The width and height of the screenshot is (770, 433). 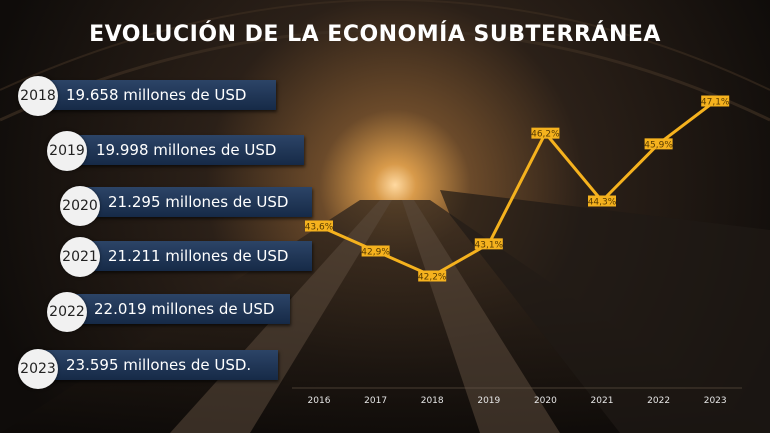 I want to click on data-label-text: 43,6%, so click(x=319, y=228).